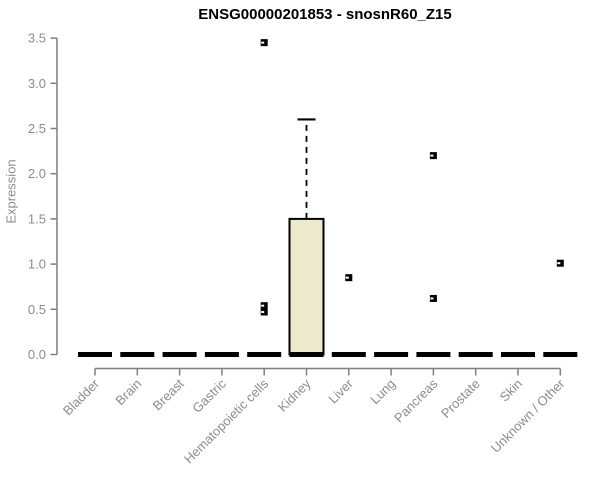  What do you see at coordinates (37, 218) in the screenshot?
I see `y-tick-label: 1.5` at bounding box center [37, 218].